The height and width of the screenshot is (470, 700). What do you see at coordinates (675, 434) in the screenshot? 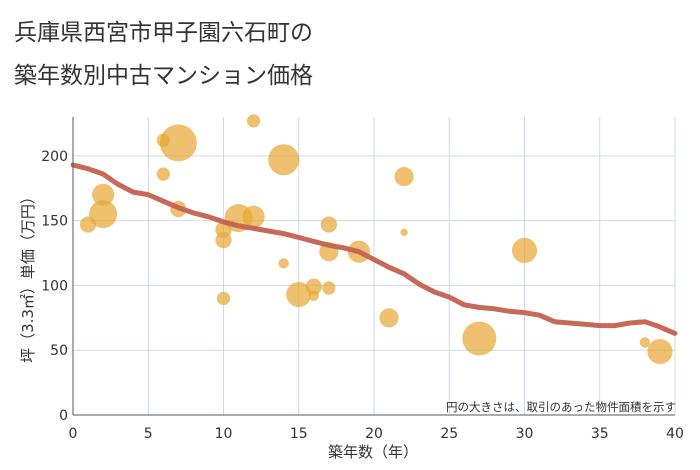
I see `x-tick-label-40: 40` at bounding box center [675, 434].